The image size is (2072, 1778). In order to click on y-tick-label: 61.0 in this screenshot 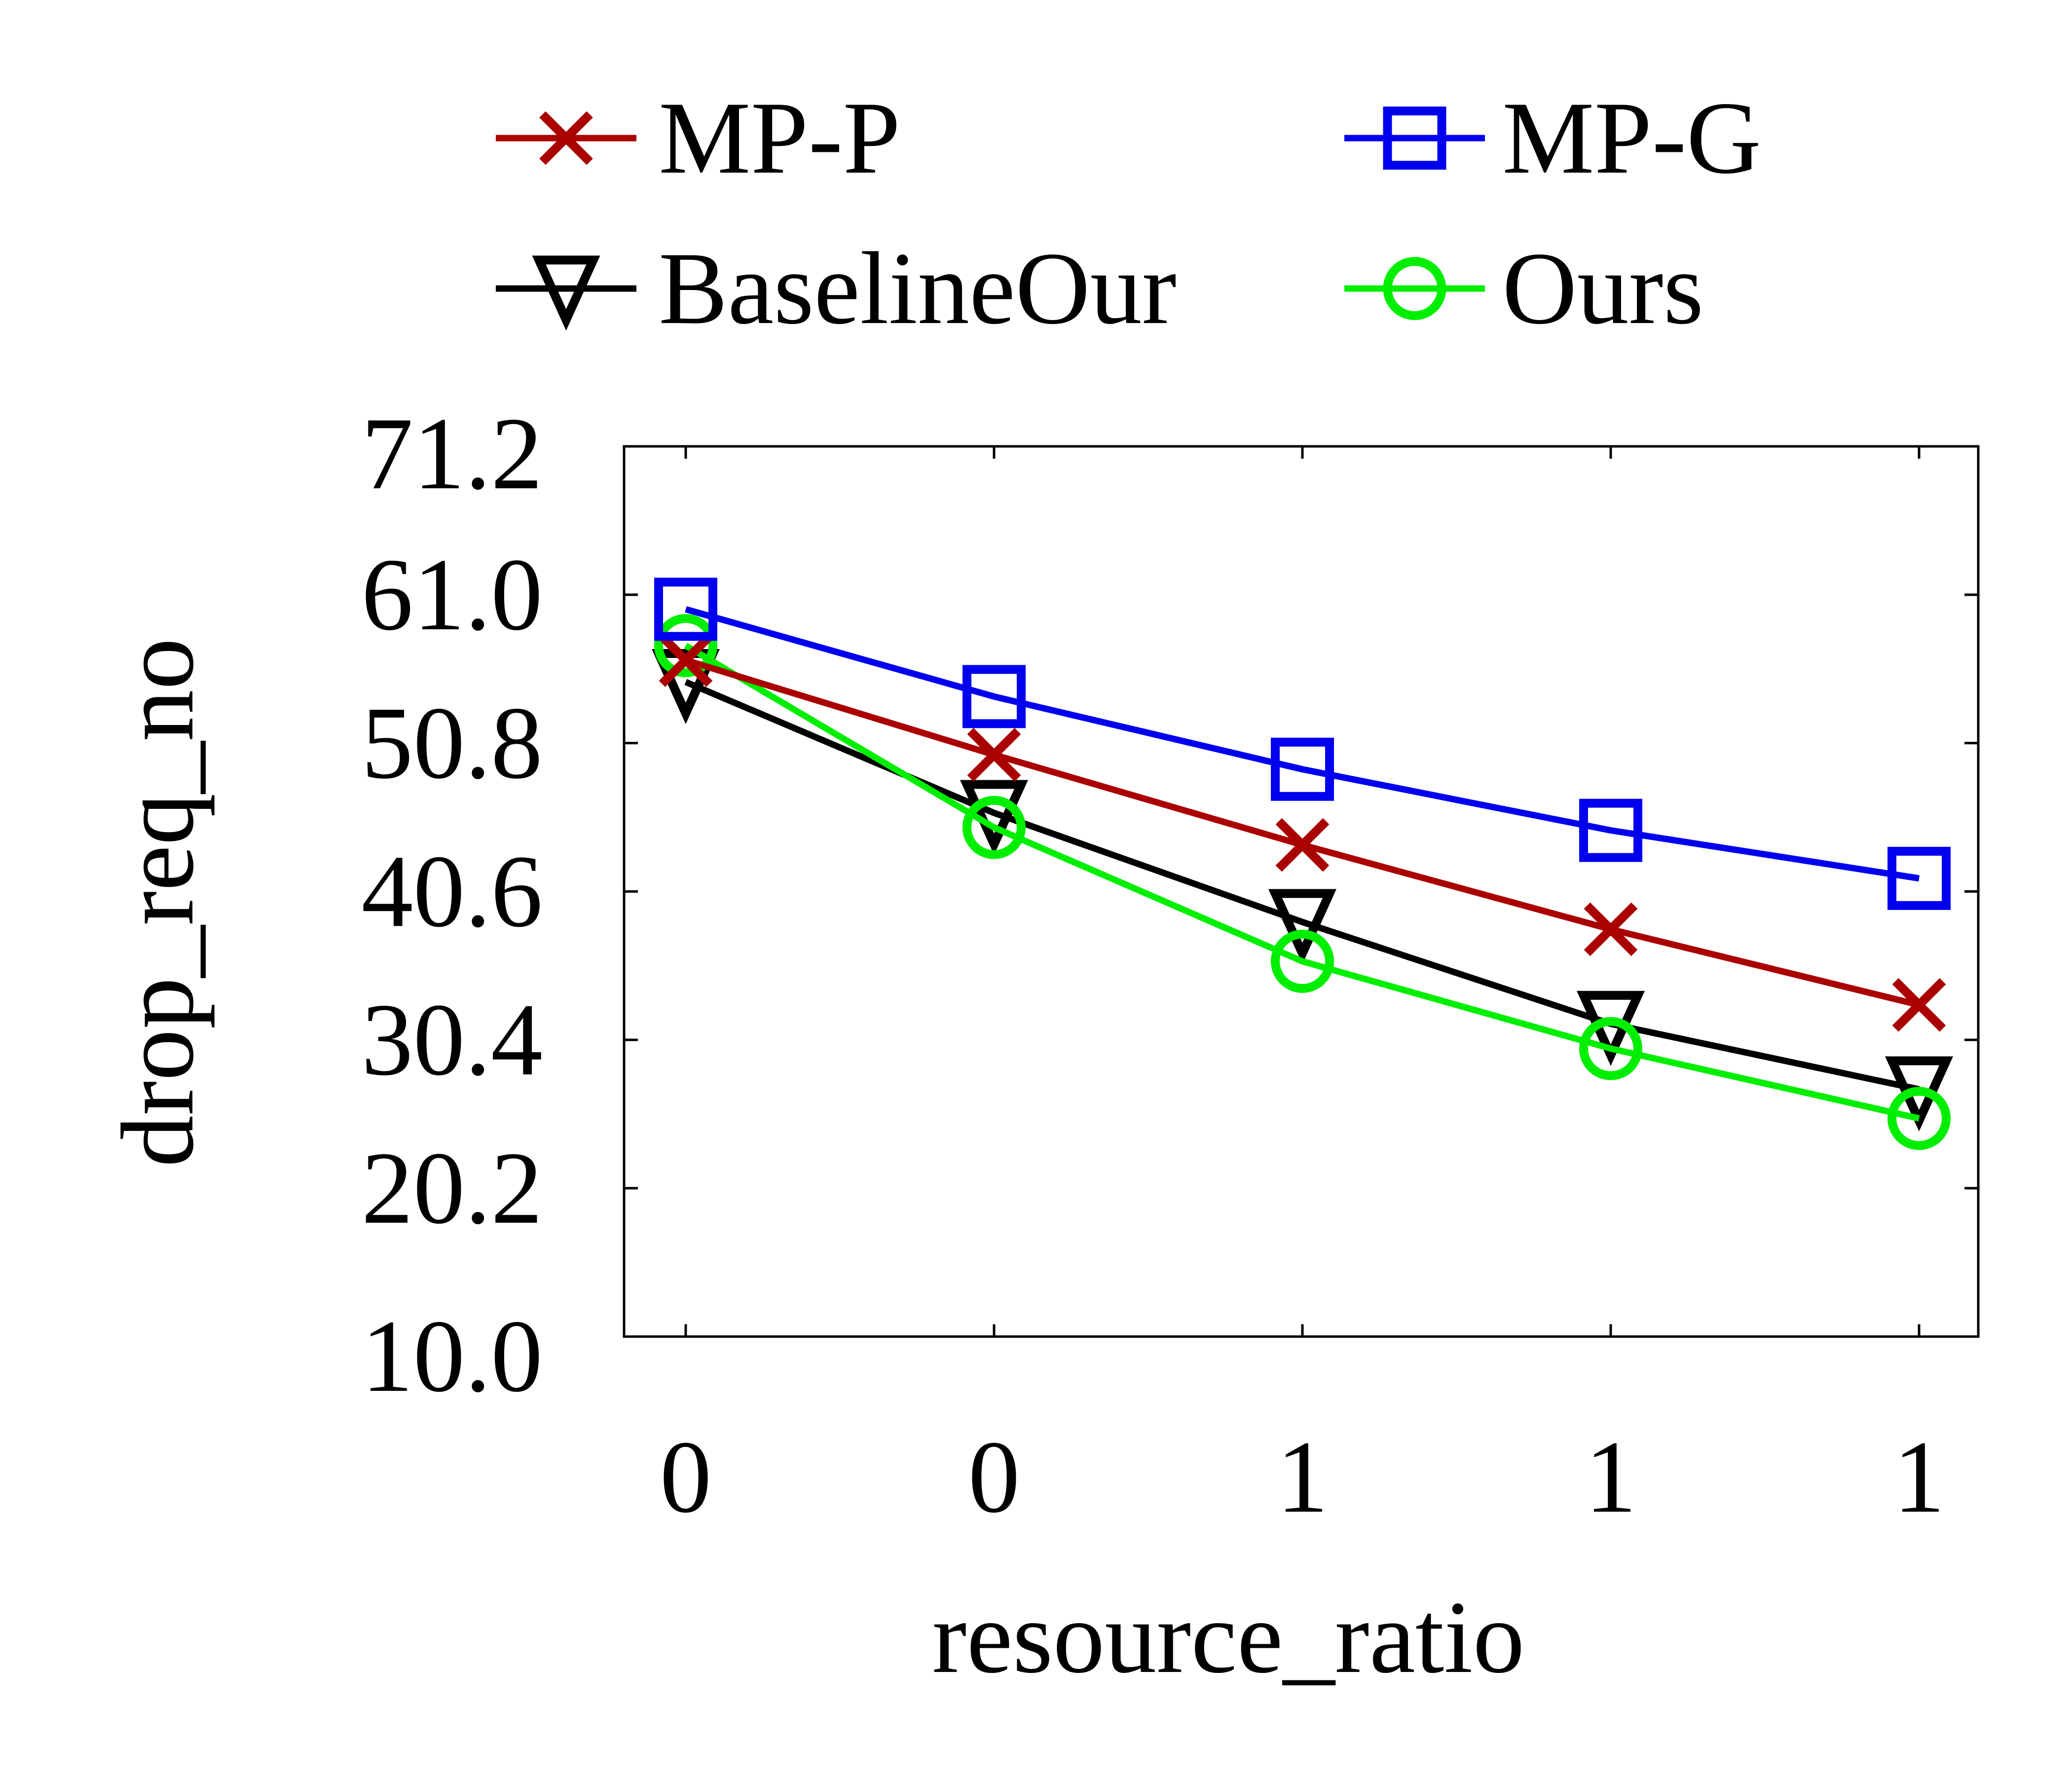, I will do `click(453, 595)`.